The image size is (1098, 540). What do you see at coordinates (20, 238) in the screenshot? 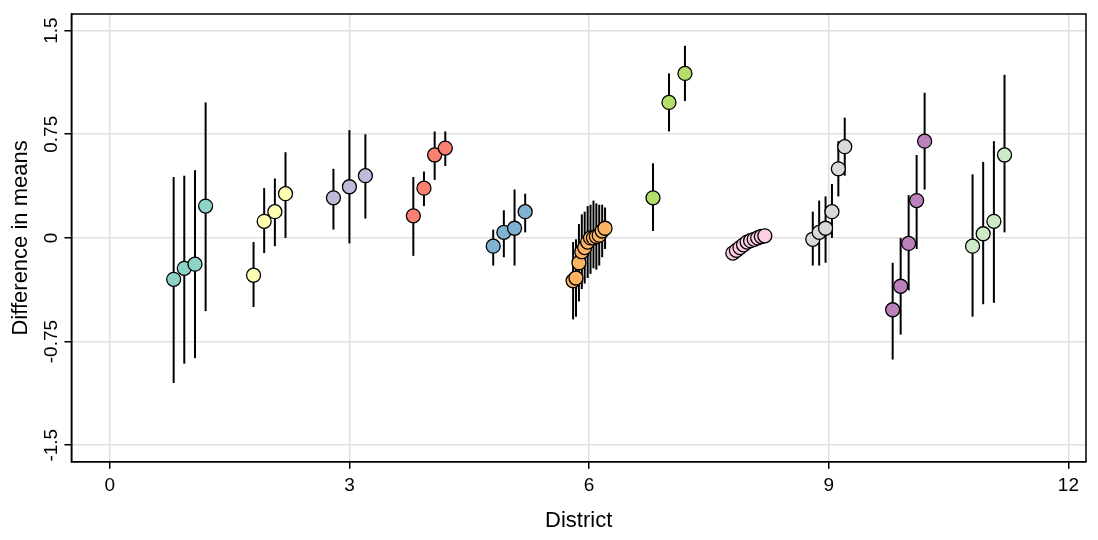
I see `y-axis-title: Difference in means` at bounding box center [20, 238].